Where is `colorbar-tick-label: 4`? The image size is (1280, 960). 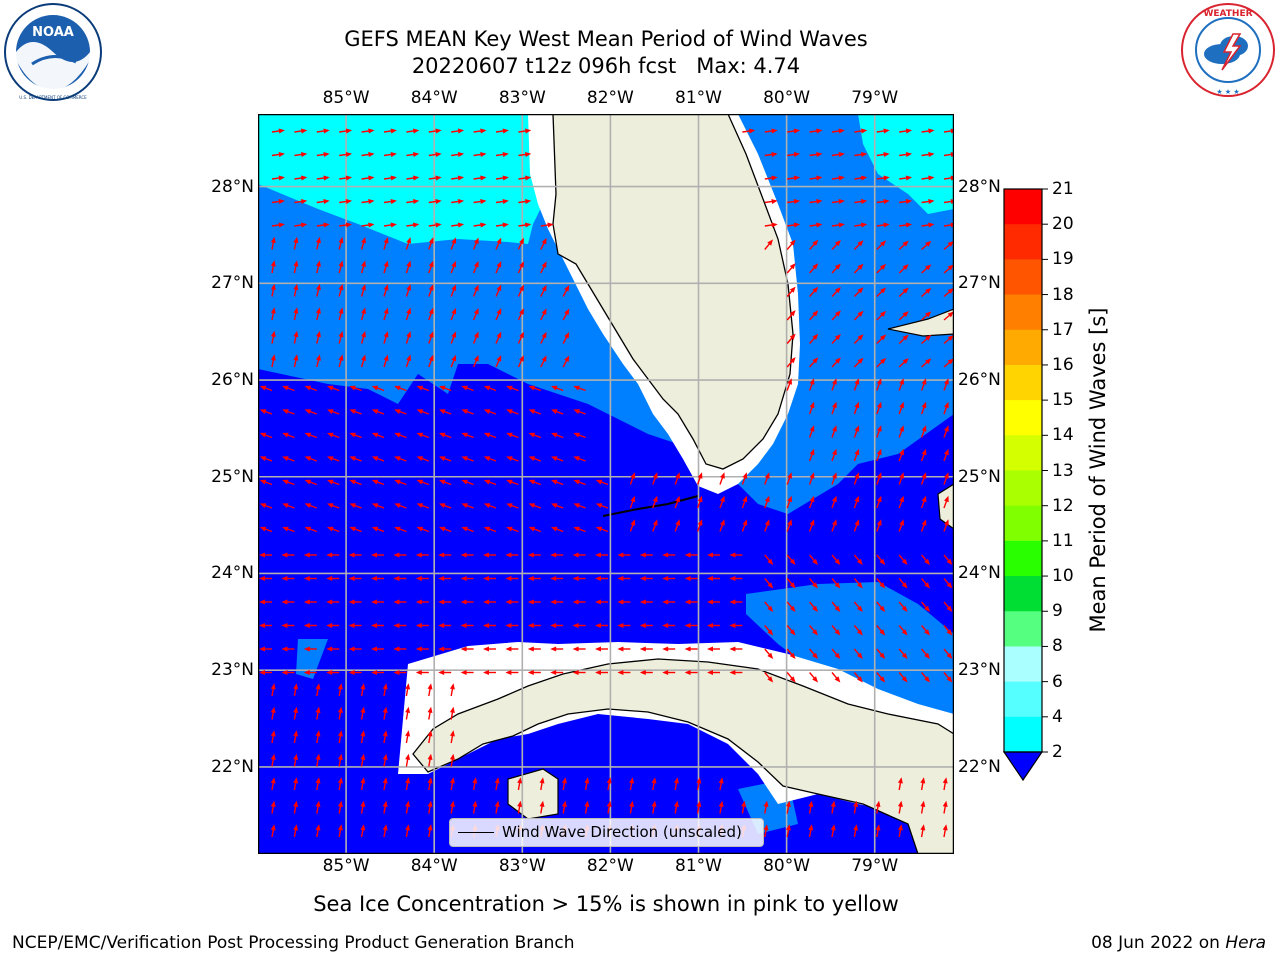 colorbar-tick-label: 4 is located at coordinates (1057, 716).